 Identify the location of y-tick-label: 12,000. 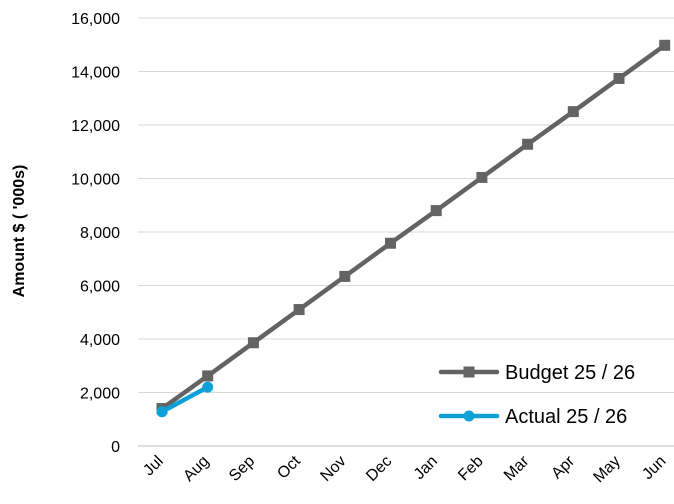
(95, 126).